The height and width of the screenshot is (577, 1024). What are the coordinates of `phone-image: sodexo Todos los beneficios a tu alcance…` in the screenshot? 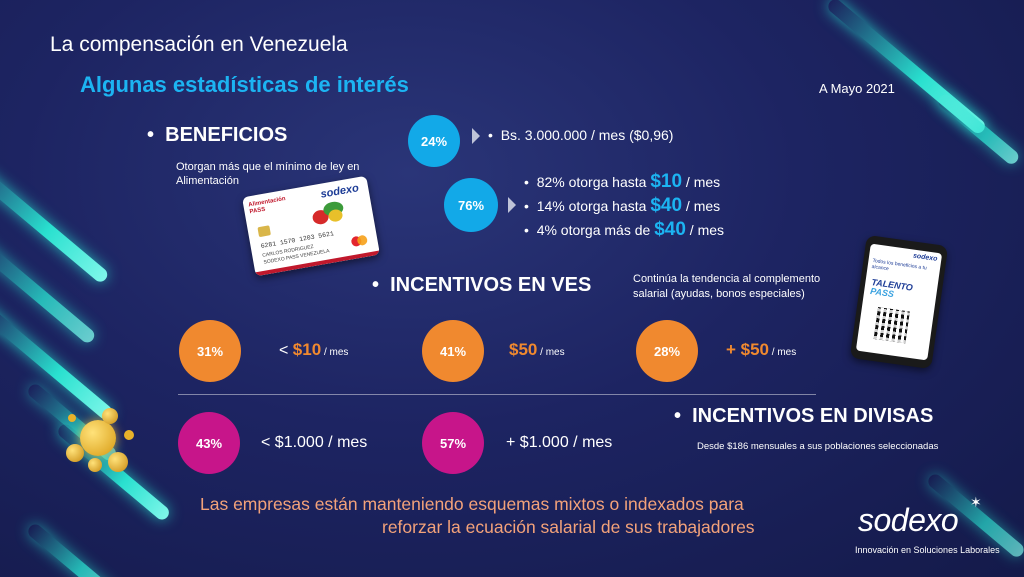 It's located at (899, 302).